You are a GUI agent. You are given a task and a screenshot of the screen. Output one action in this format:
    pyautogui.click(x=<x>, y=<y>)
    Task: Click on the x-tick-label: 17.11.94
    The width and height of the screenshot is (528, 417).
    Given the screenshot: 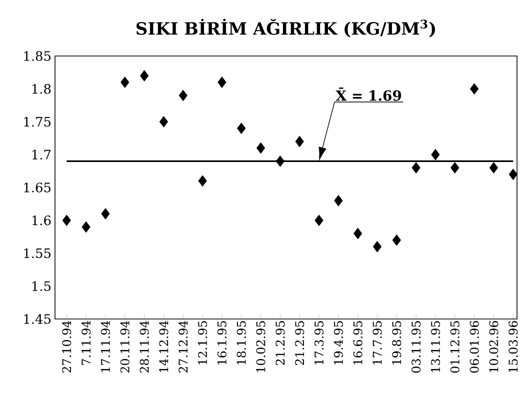 What is the action you would take?
    pyautogui.click(x=105, y=346)
    